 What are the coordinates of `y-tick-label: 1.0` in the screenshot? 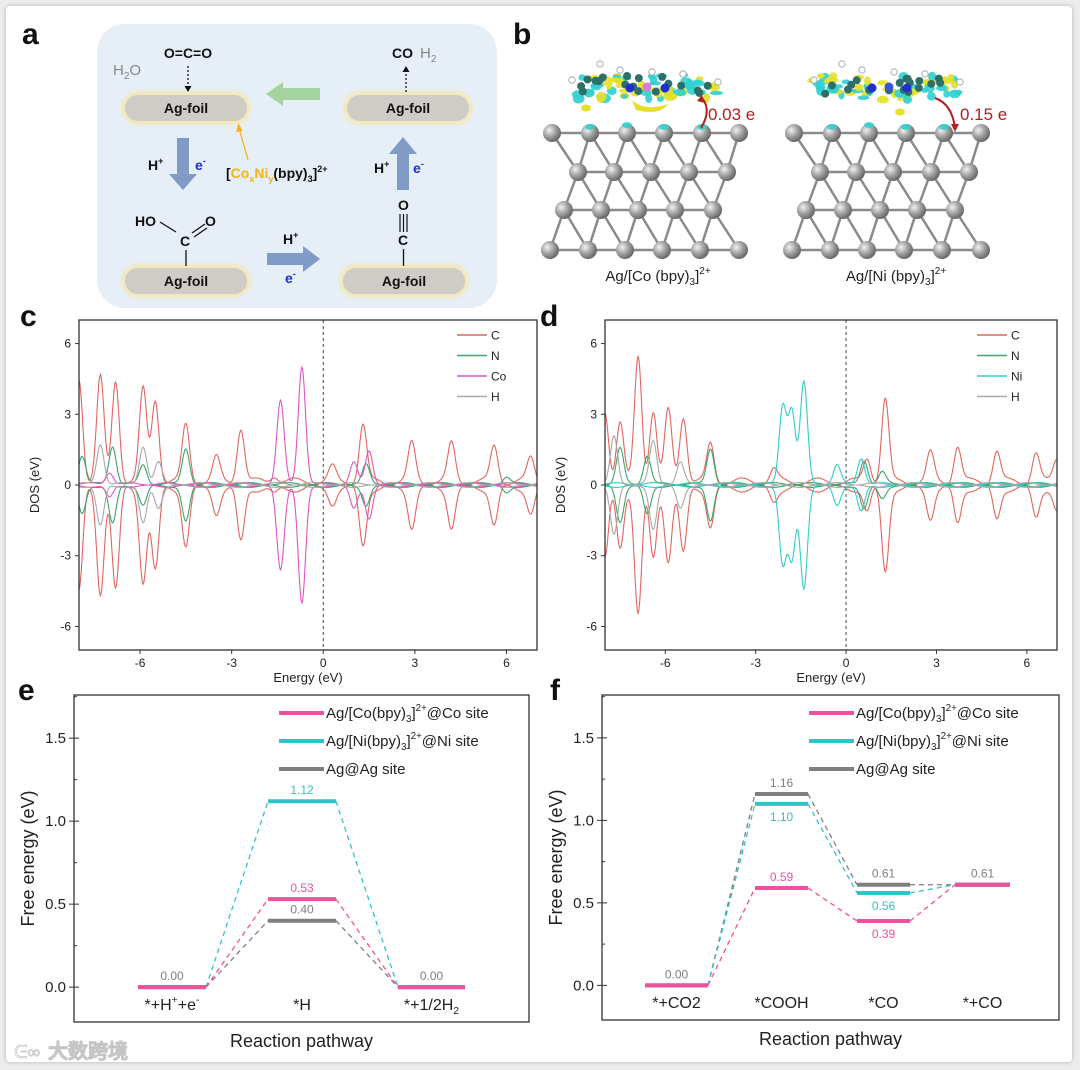 It's located at (55, 821).